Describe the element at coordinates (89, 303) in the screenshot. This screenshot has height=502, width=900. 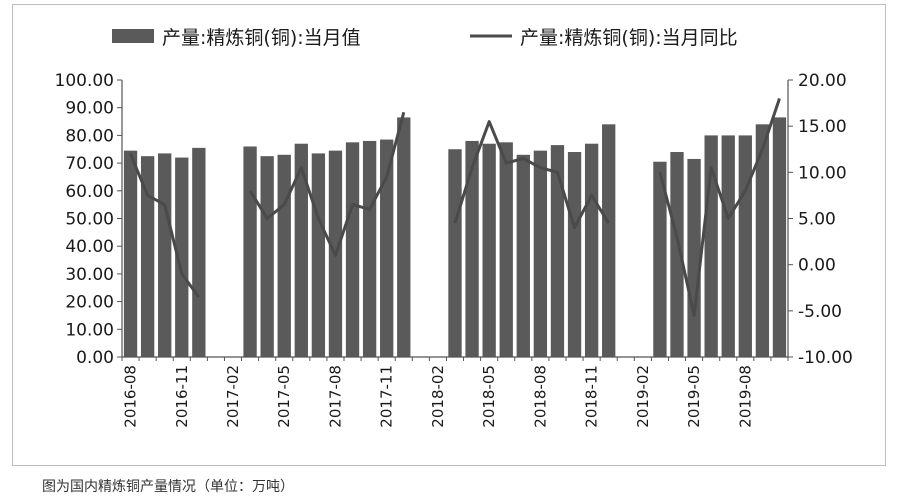
I see `left-axis-tick-label: 20.00` at that location.